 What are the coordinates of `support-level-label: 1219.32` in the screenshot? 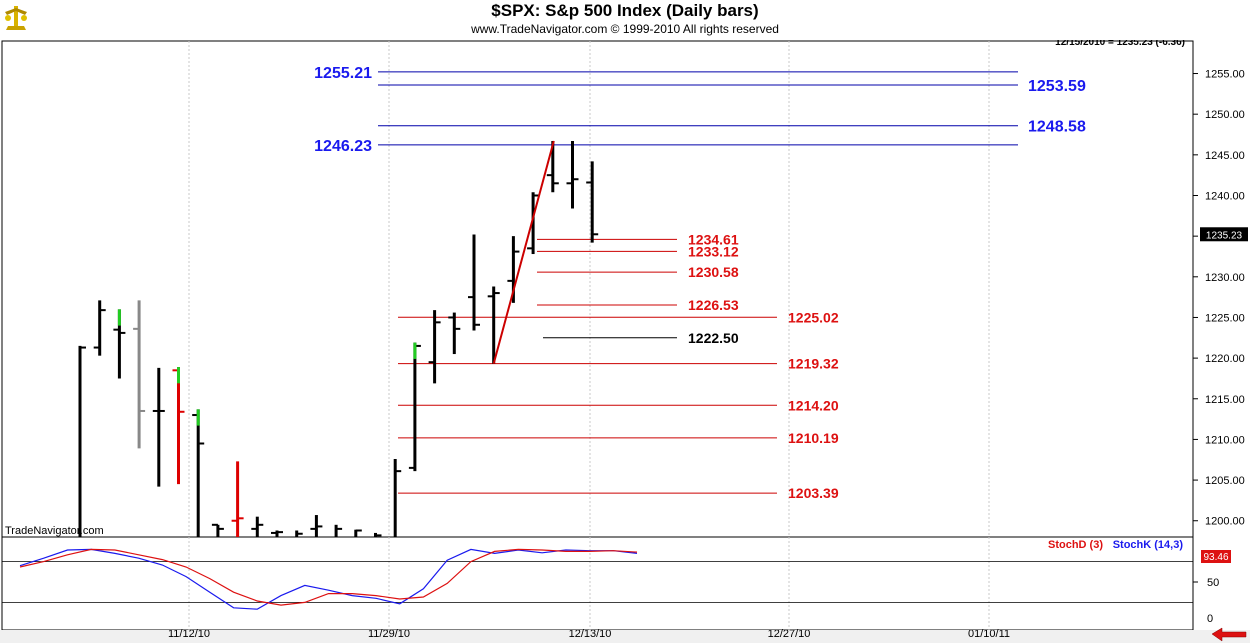 It's located at (813, 364).